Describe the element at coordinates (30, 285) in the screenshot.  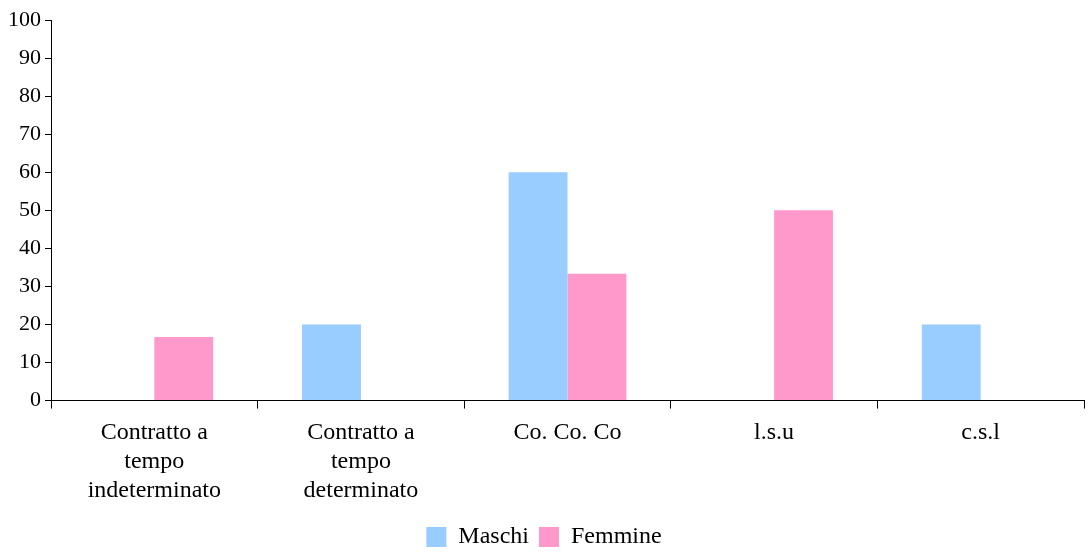
I see `y-tick-label: 30` at that location.